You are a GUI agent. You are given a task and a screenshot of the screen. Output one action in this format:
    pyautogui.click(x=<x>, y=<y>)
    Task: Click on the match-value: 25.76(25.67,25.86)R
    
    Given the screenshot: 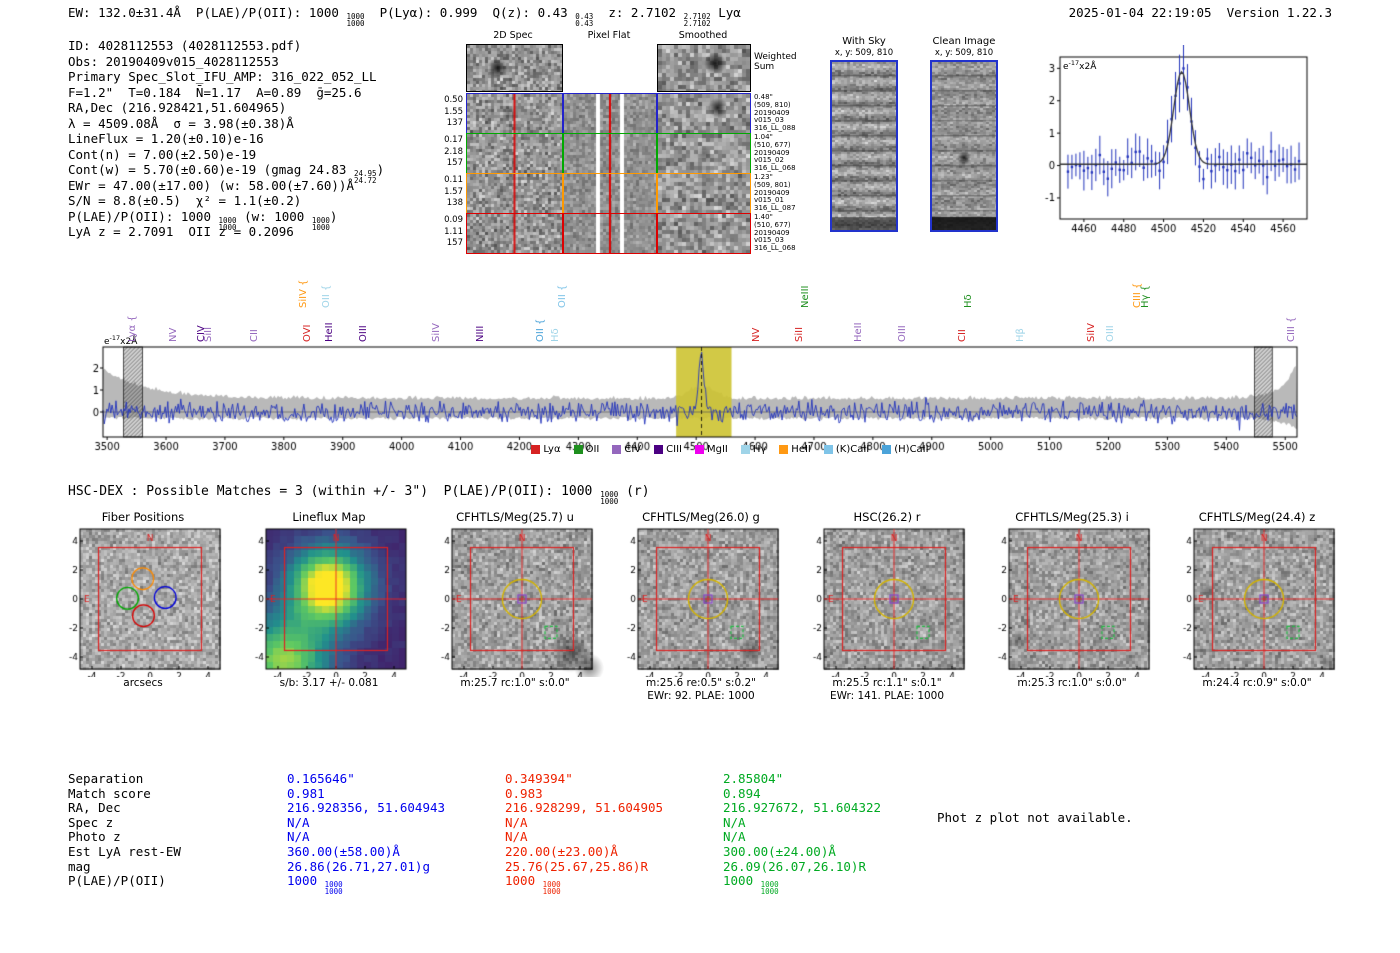 What is the action you would take?
    pyautogui.click(x=576, y=866)
    